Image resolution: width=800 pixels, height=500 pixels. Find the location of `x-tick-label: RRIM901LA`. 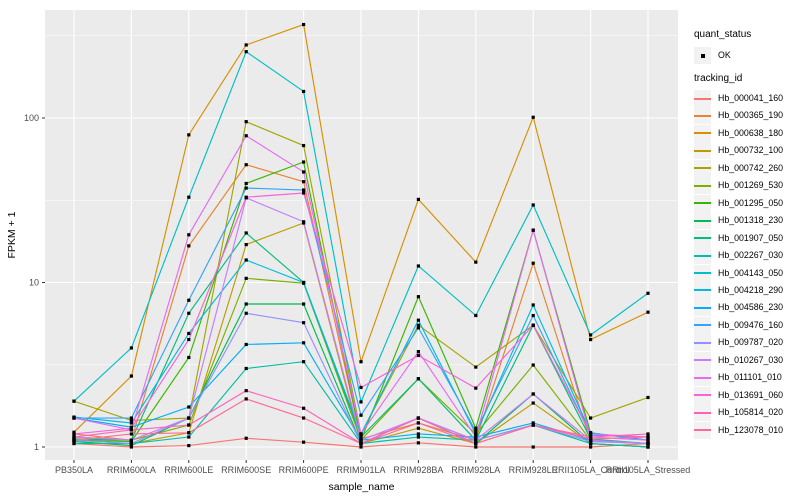

x-tick-label: RRIM901LA is located at coordinates (360, 470).